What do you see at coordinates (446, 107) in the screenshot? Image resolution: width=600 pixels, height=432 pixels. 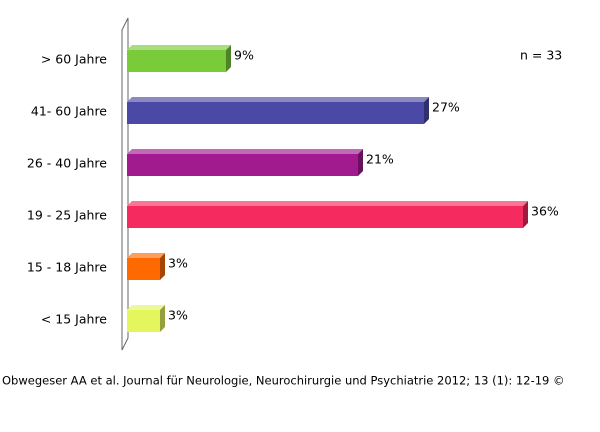 I see `value-label: 27%` at bounding box center [446, 107].